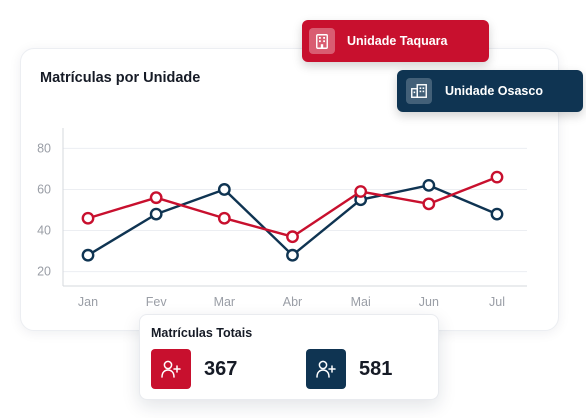  What do you see at coordinates (292, 206) in the screenshot?
I see `series-line-unidade-taquara` at bounding box center [292, 206].